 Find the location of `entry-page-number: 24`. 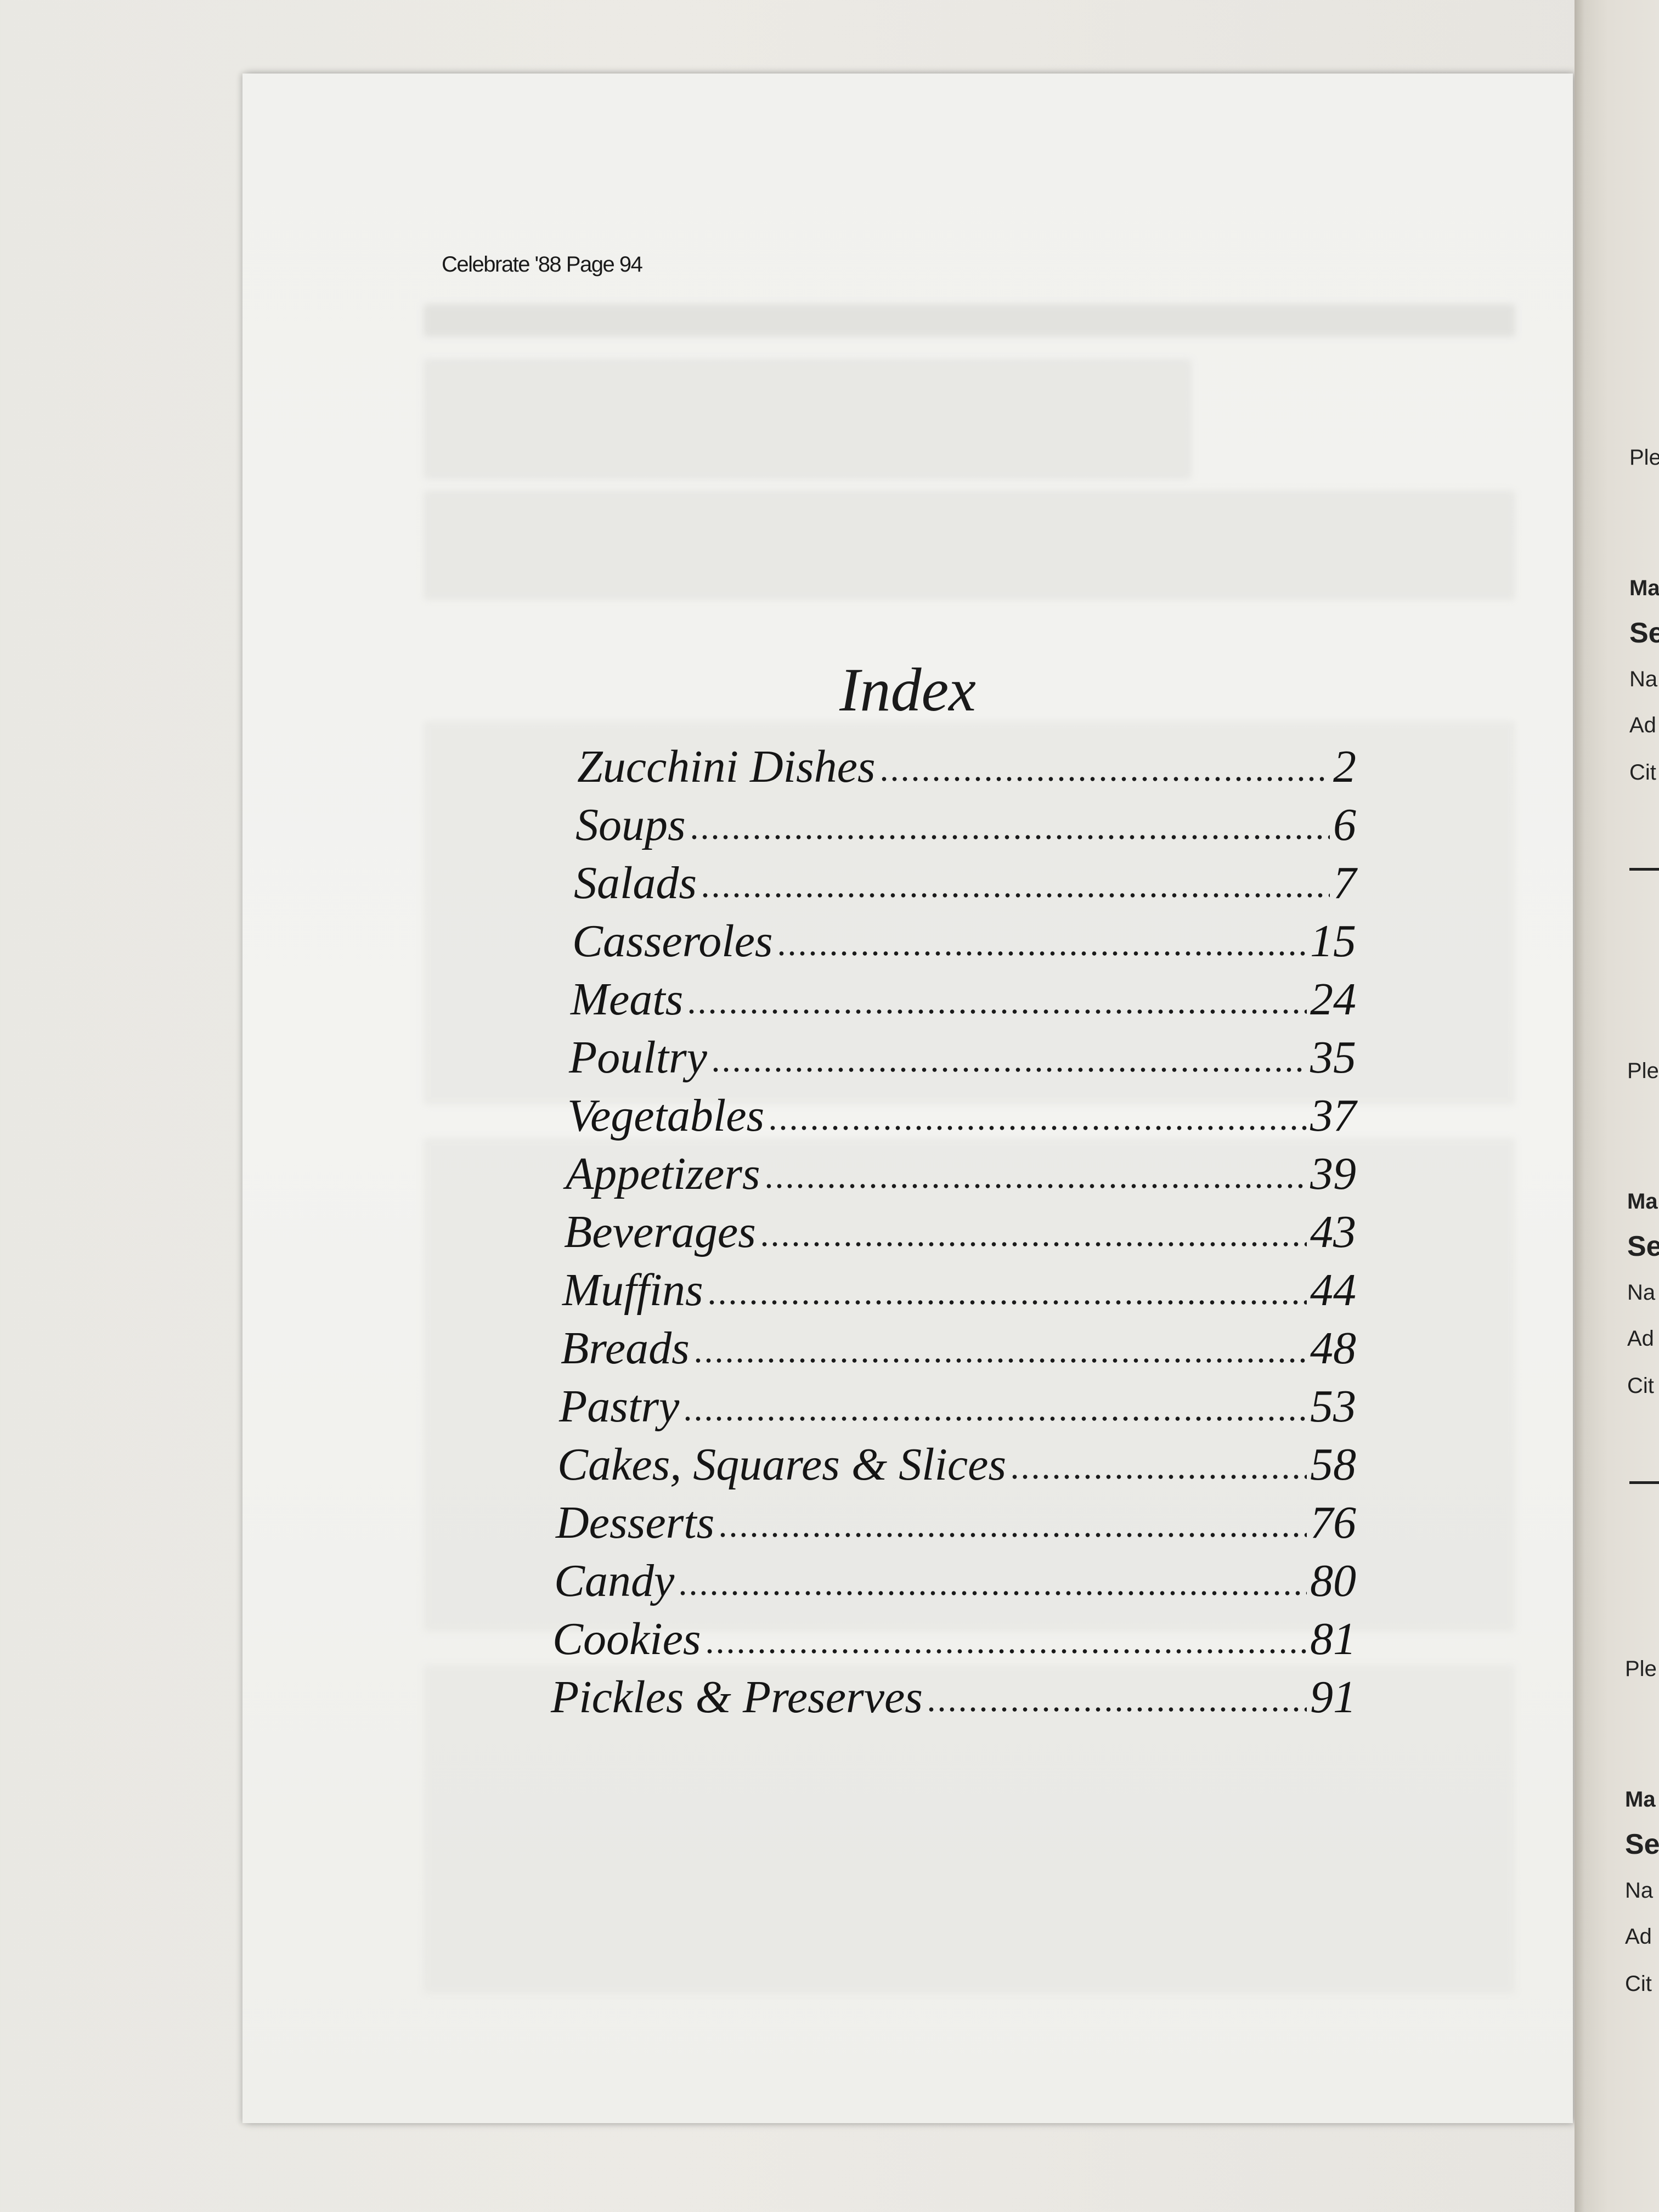

entry-page-number: 24 is located at coordinates (1333, 1000).